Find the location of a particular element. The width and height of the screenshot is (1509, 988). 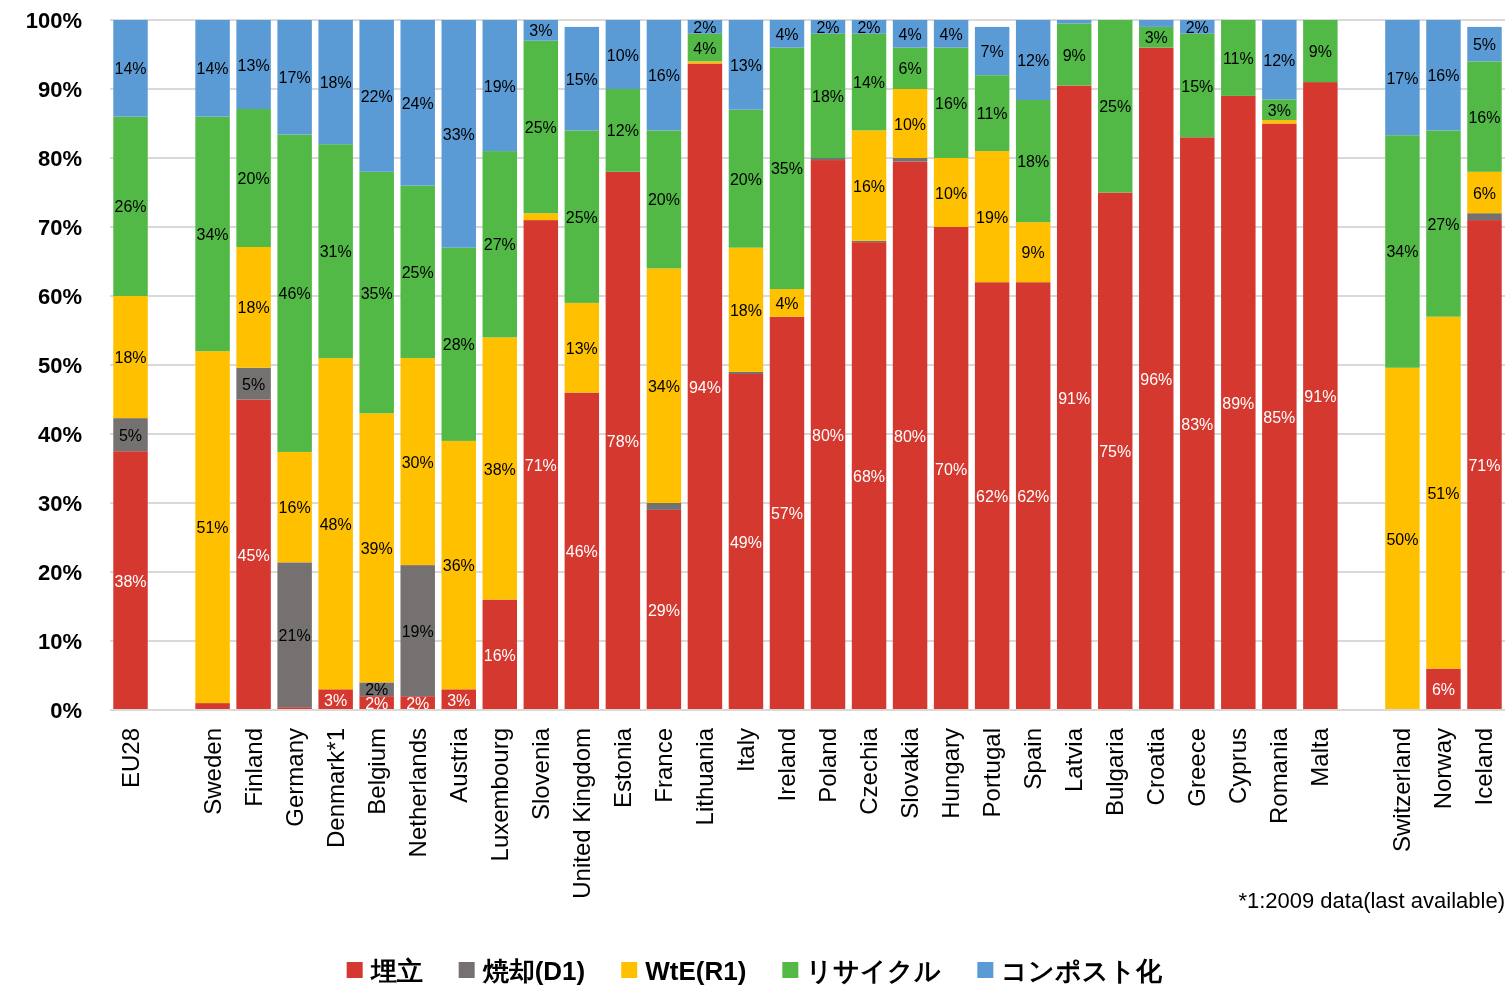

data-label: 71% is located at coordinates (540, 466).